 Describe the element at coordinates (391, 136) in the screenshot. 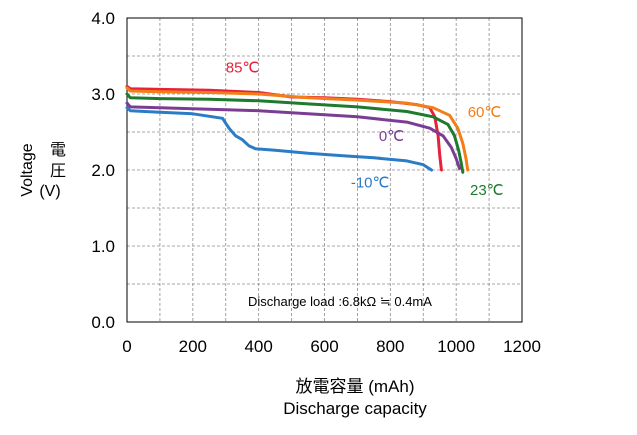

I see `series-label-3: 0℃` at that location.